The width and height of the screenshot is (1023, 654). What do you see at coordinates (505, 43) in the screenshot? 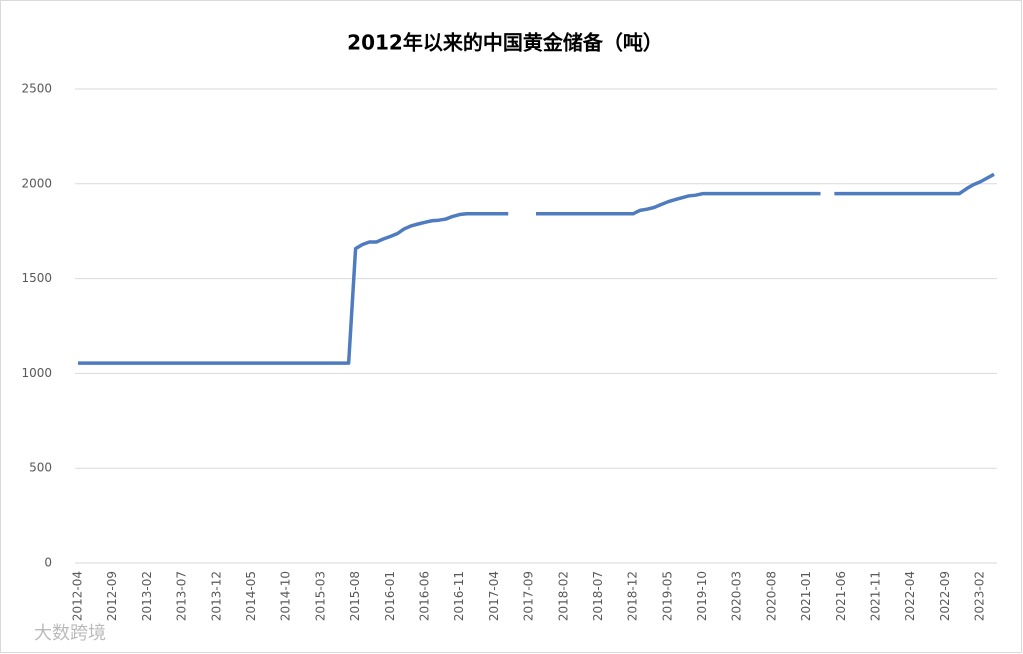
I see `chart-title: 2012年以来的中国黄金储备（吨）` at bounding box center [505, 43].